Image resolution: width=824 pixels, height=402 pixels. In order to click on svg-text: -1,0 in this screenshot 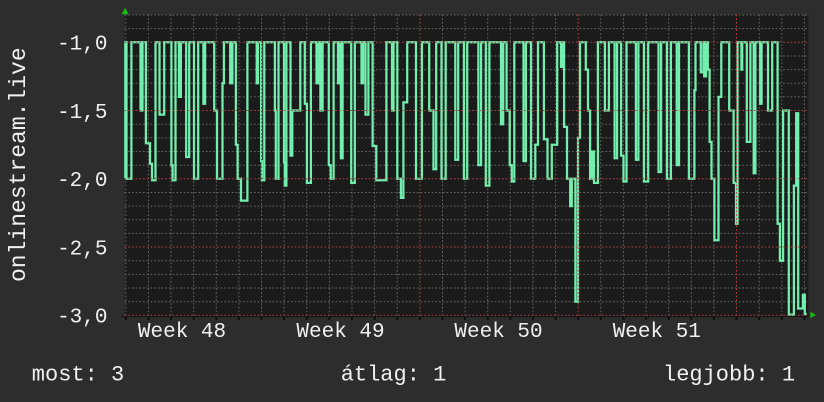, I will do `click(82, 45)`.